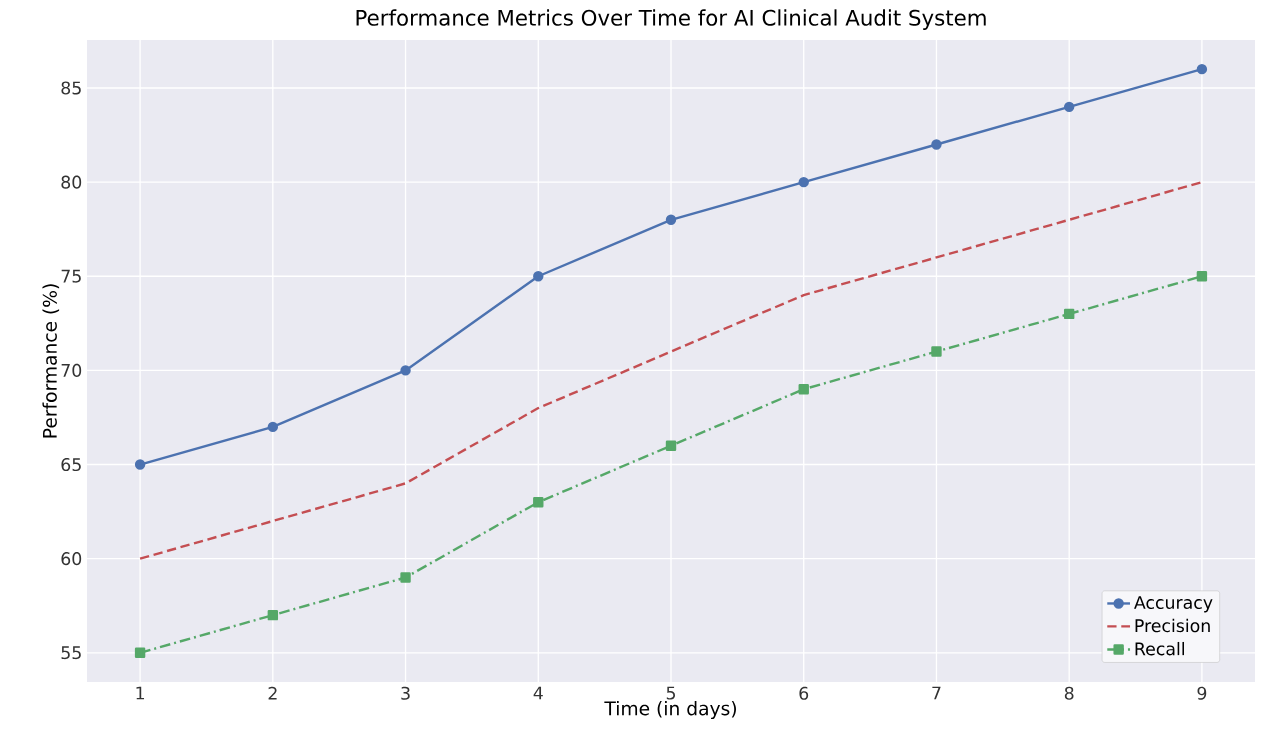 The image size is (1270, 749). I want to click on x-tick-label: 4, so click(538, 693).